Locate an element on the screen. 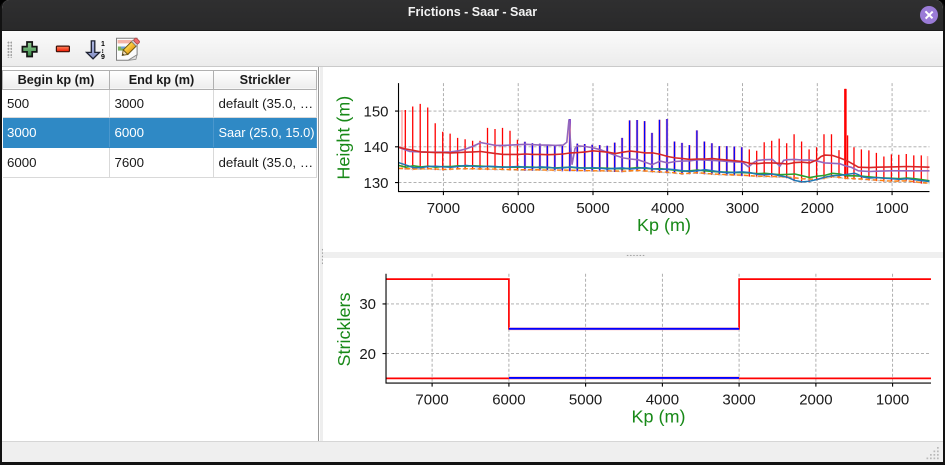 The height and width of the screenshot is (465, 945). svg-text: 130 is located at coordinates (376, 183).